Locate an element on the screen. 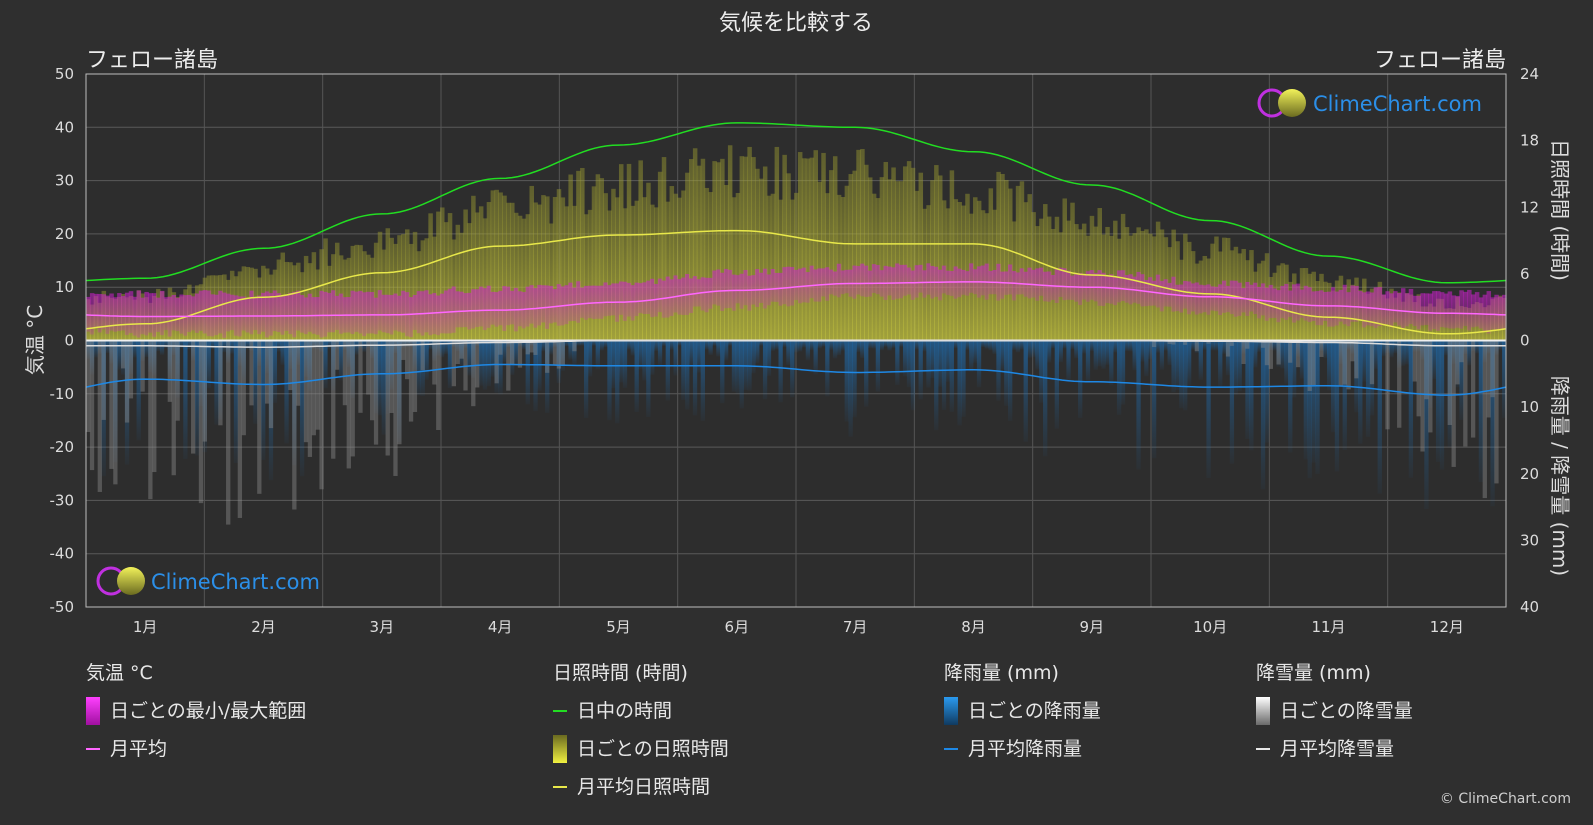  brand-logo-top: ClimeChart.com is located at coordinates (1369, 103).